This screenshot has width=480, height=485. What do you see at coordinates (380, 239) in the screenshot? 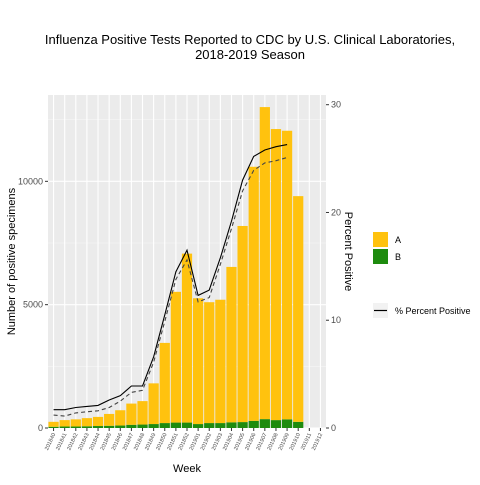
I see `legend-key-a` at bounding box center [380, 239].